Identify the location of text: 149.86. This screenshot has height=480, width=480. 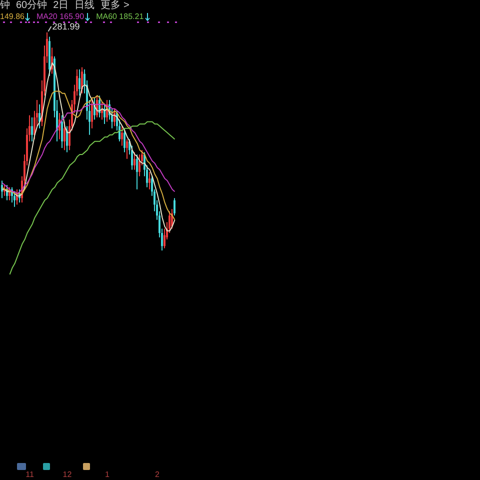
(12, 16).